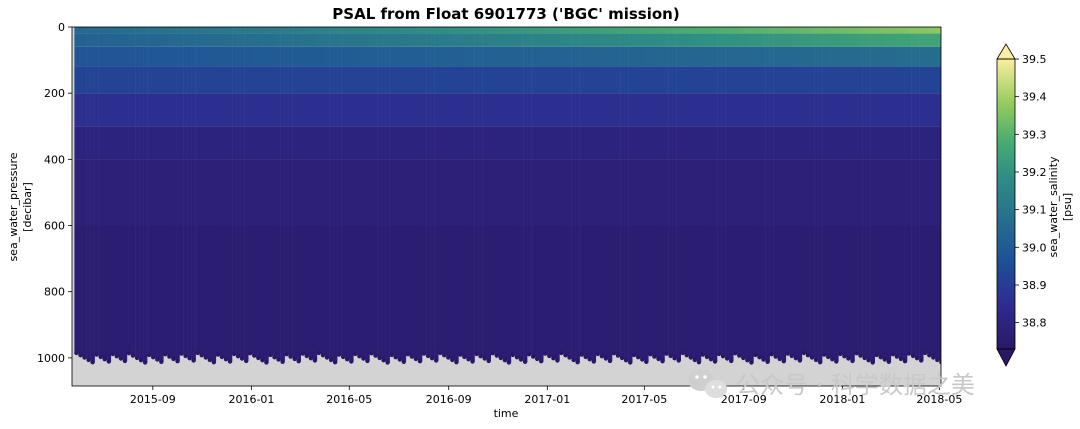 Image resolution: width=1080 pixels, height=429 pixels. What do you see at coordinates (644, 399) in the screenshot?
I see `x-tick-label: 2017-05` at bounding box center [644, 399].